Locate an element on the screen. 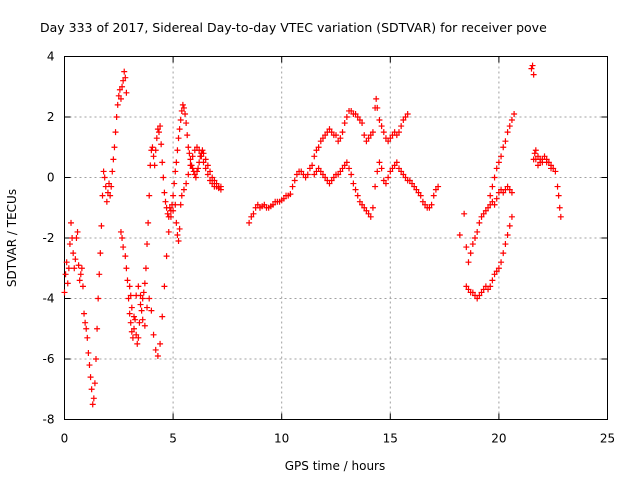  x-tick-label: 5 is located at coordinates (173, 439).